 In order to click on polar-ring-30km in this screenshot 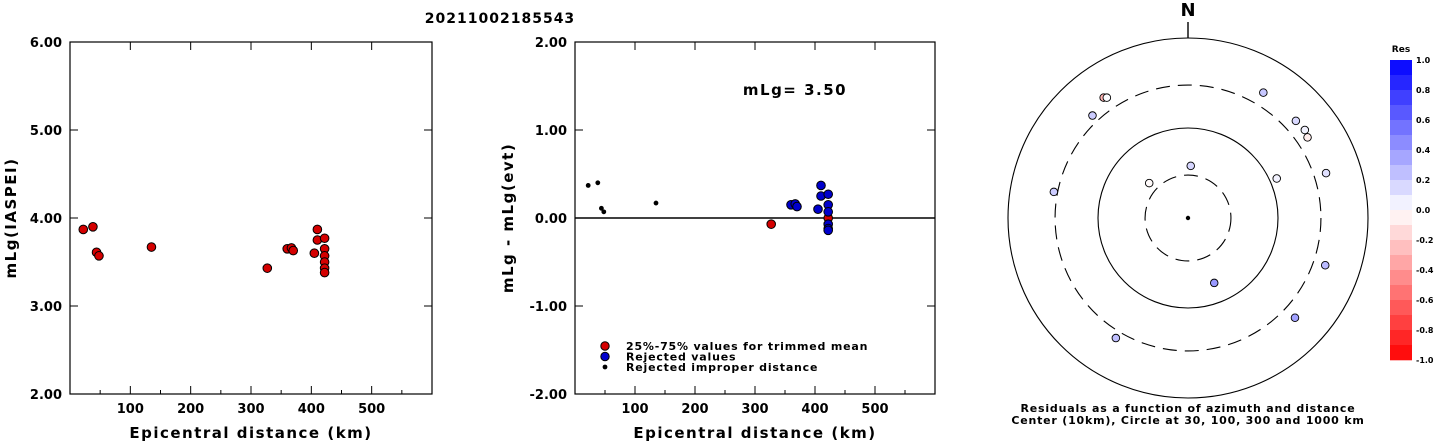, I will do `click(1188, 218)`.